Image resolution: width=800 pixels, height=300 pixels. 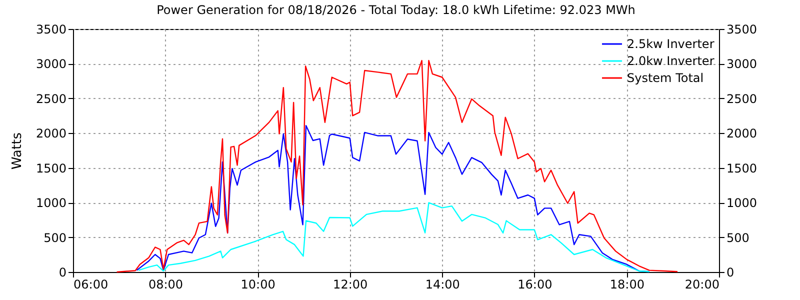 I want to click on x-tick-label: 12:00, so click(x=350, y=285).